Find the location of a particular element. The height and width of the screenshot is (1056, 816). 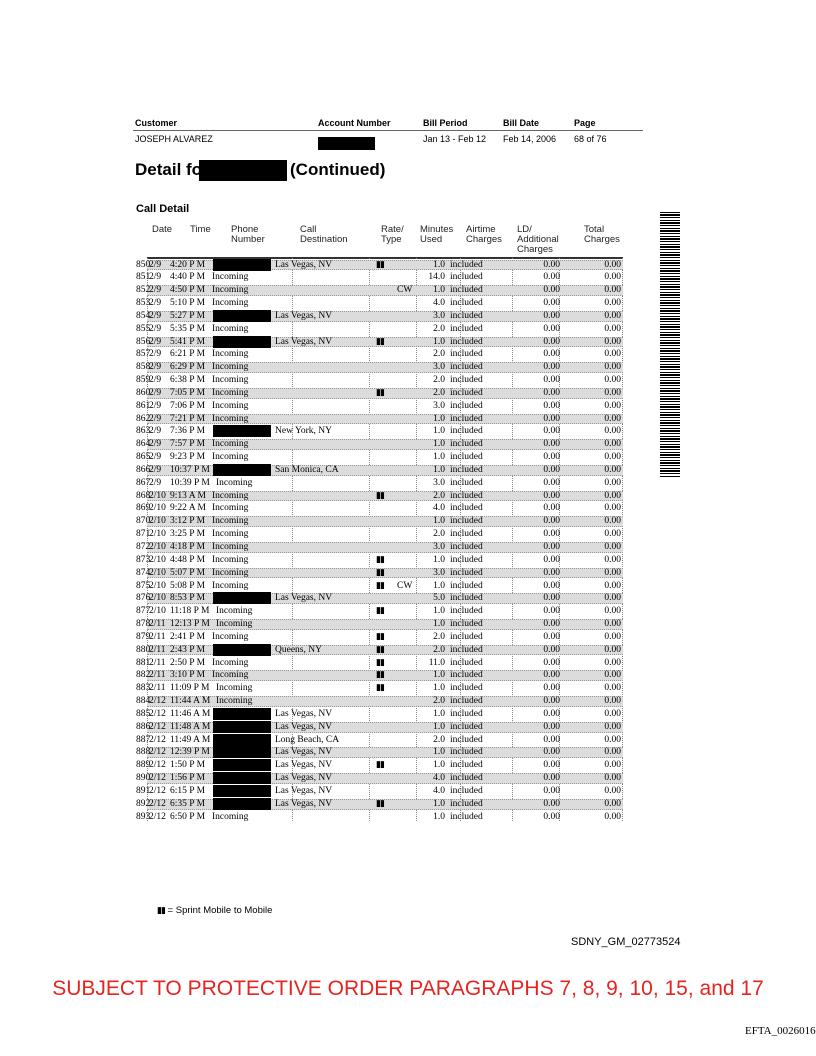

customer-name: JOSEPH ALVAREZ is located at coordinates (174, 139).